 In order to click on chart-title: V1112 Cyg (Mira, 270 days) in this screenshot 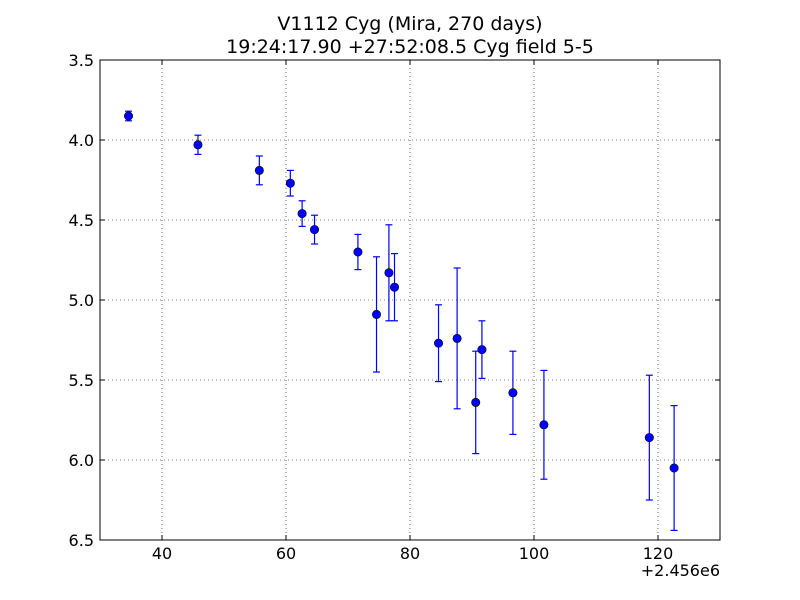, I will do `click(409, 24)`.